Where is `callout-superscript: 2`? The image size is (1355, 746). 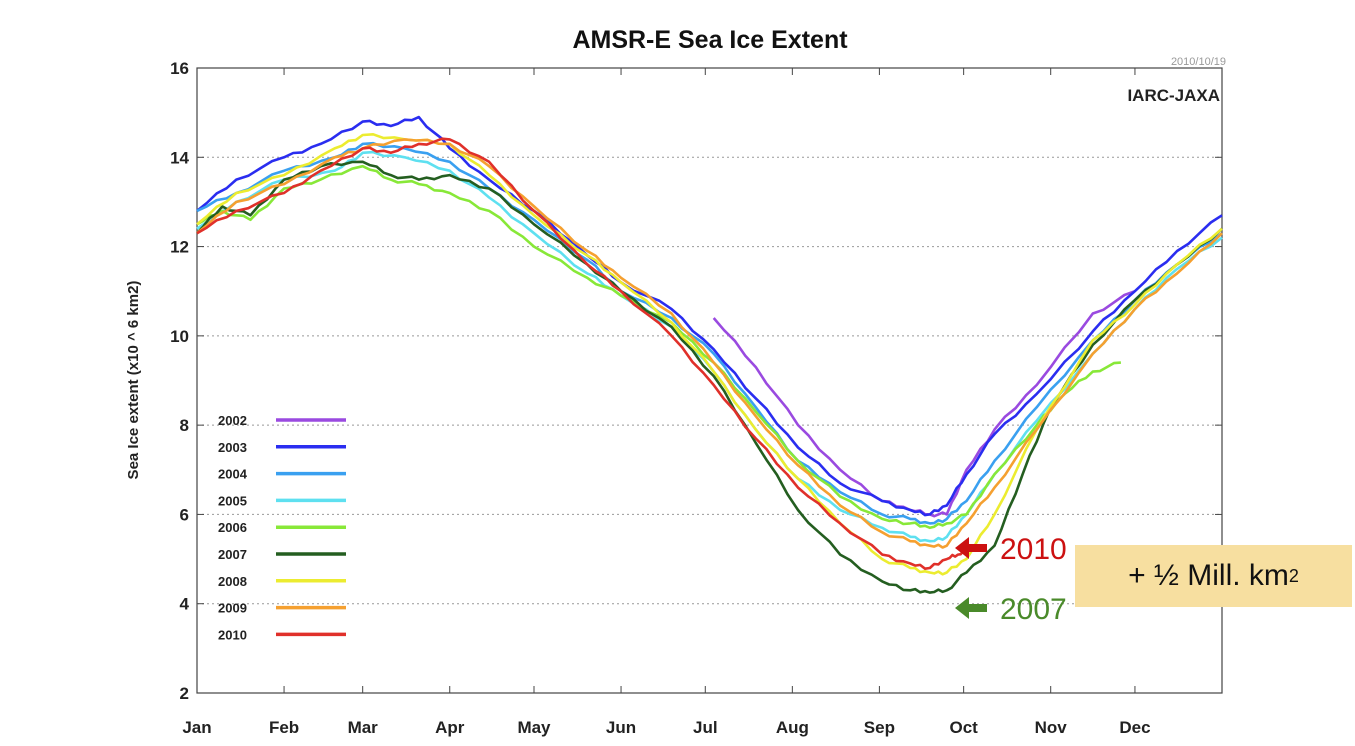
callout-superscript: 2 is located at coordinates (1293, 575).